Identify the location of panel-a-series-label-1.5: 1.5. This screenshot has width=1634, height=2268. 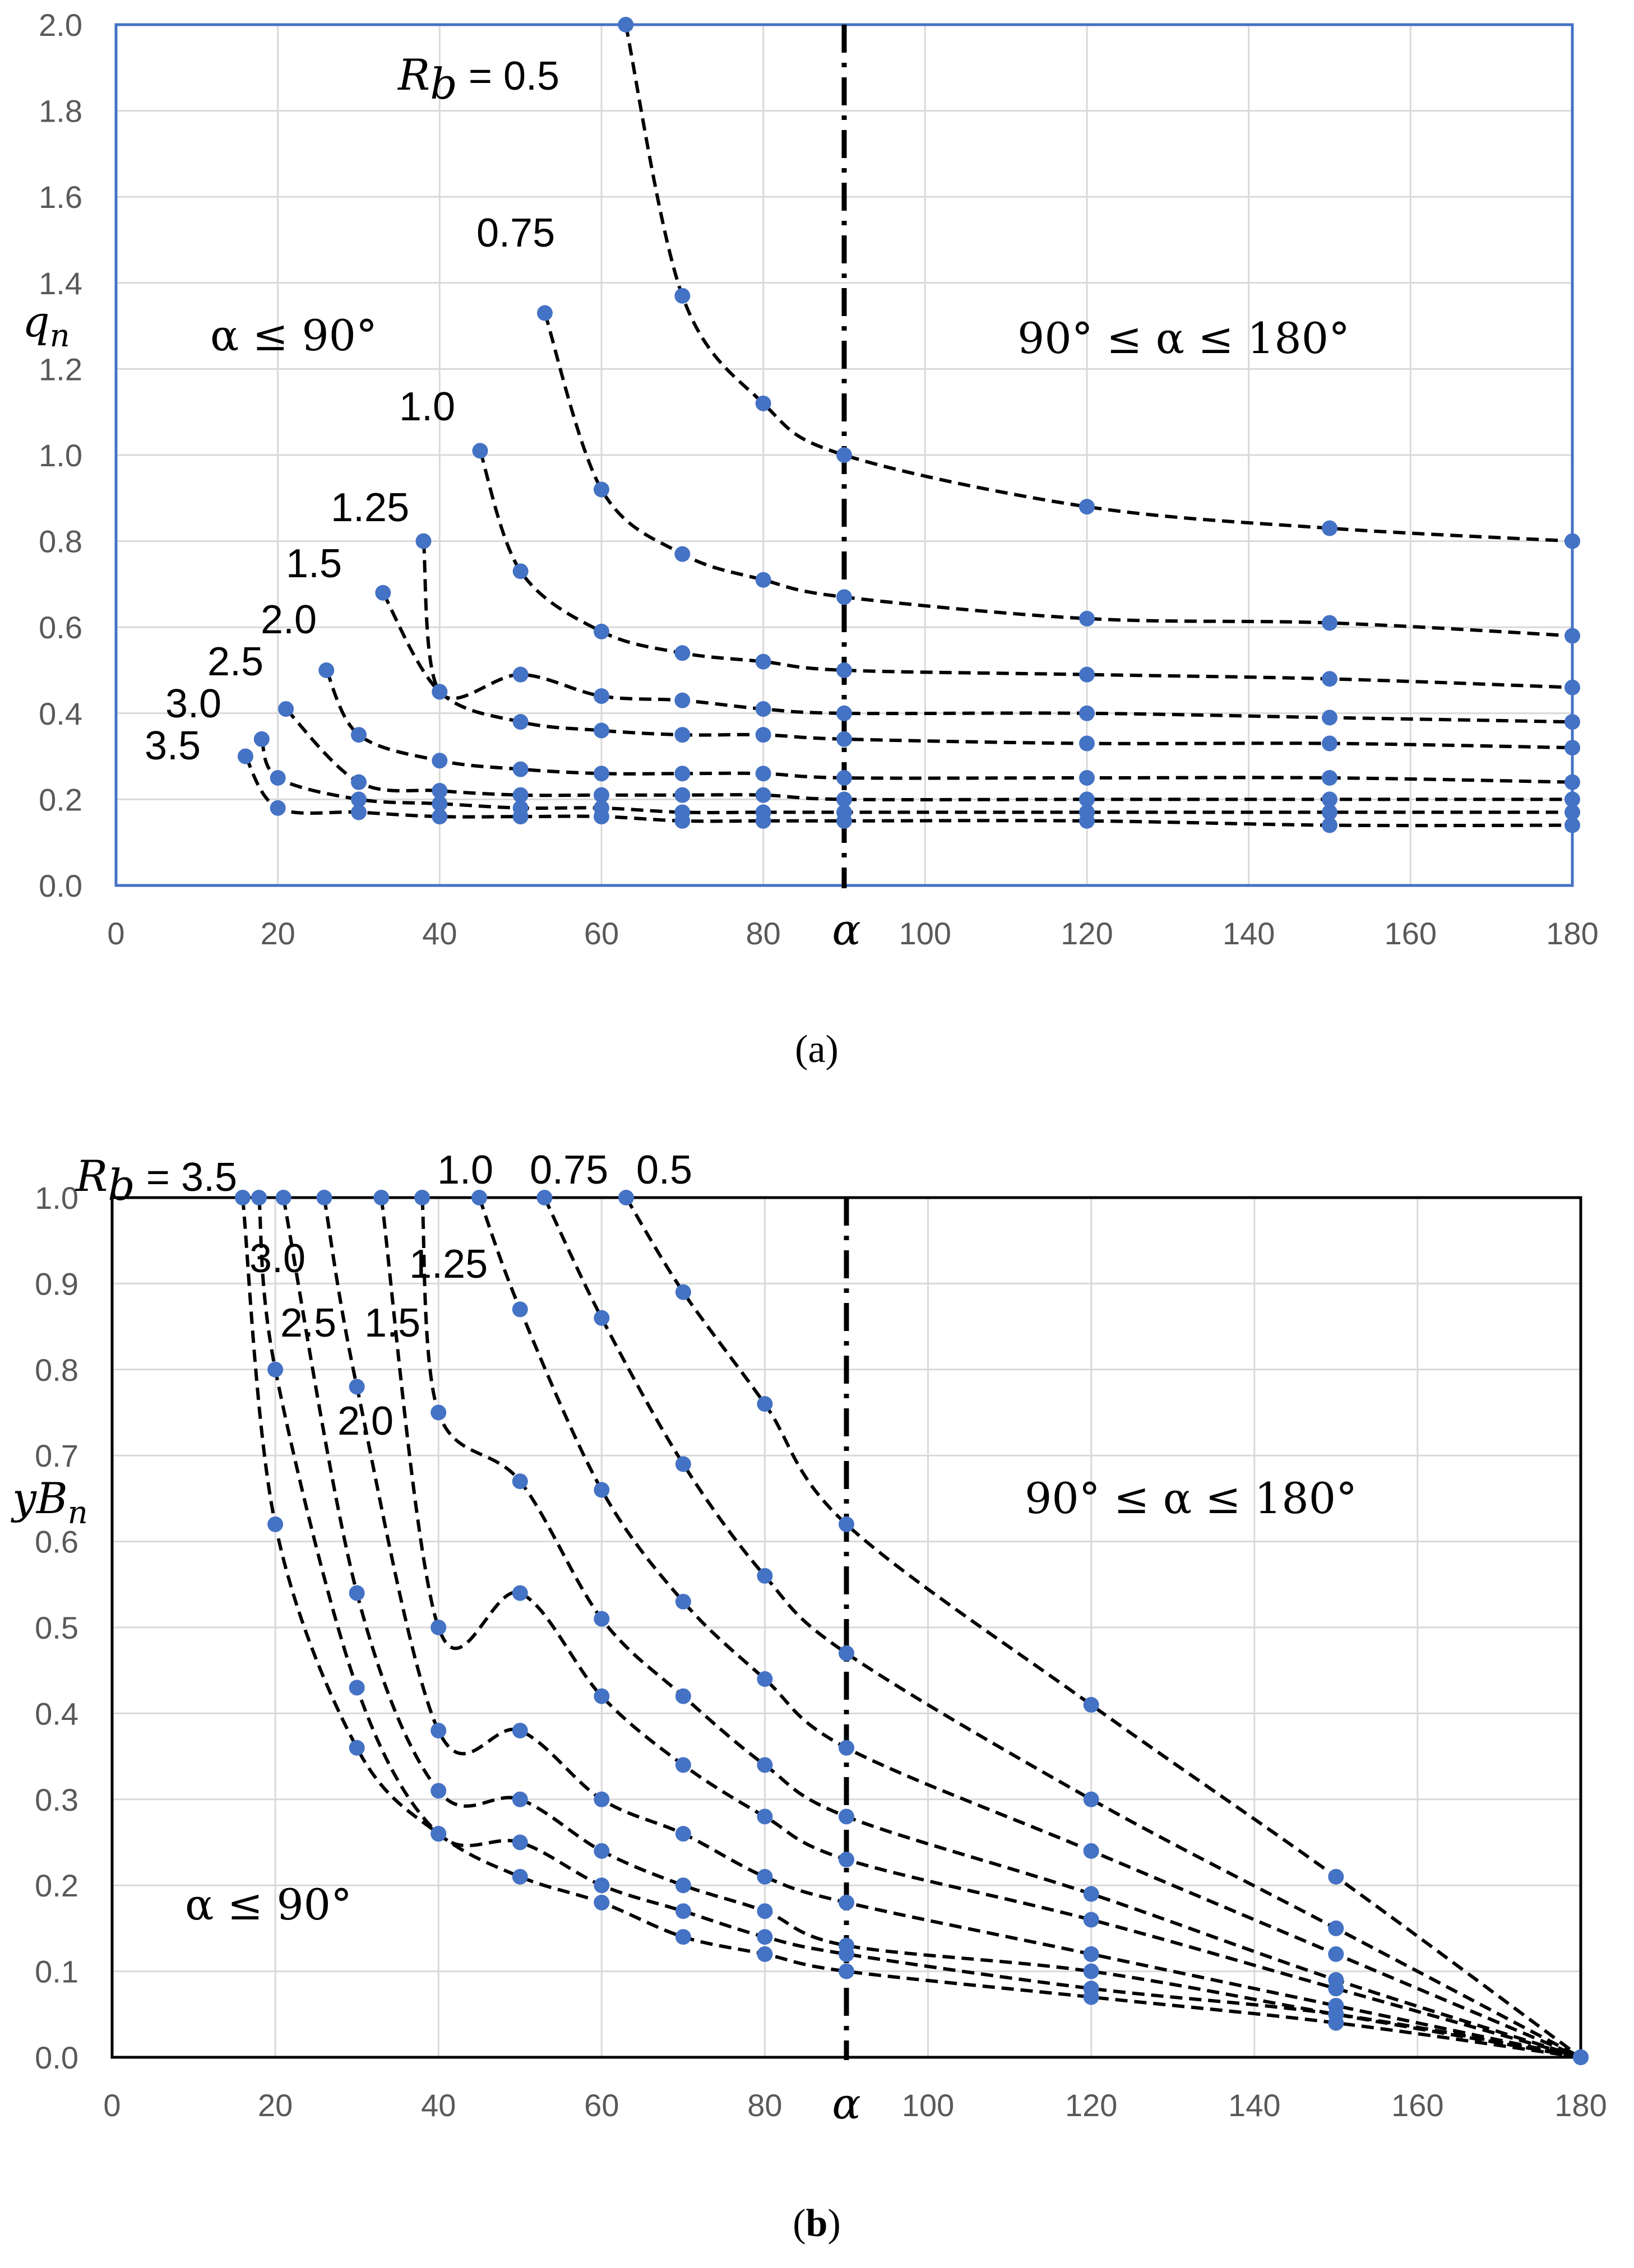
(314, 563).